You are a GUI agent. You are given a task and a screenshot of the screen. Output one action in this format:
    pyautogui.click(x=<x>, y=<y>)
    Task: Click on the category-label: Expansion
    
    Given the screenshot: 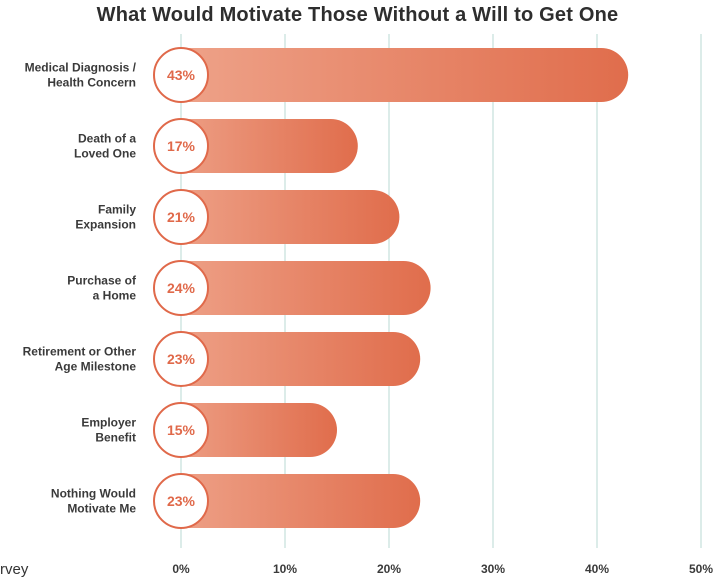 What is the action you would take?
    pyautogui.click(x=105, y=225)
    